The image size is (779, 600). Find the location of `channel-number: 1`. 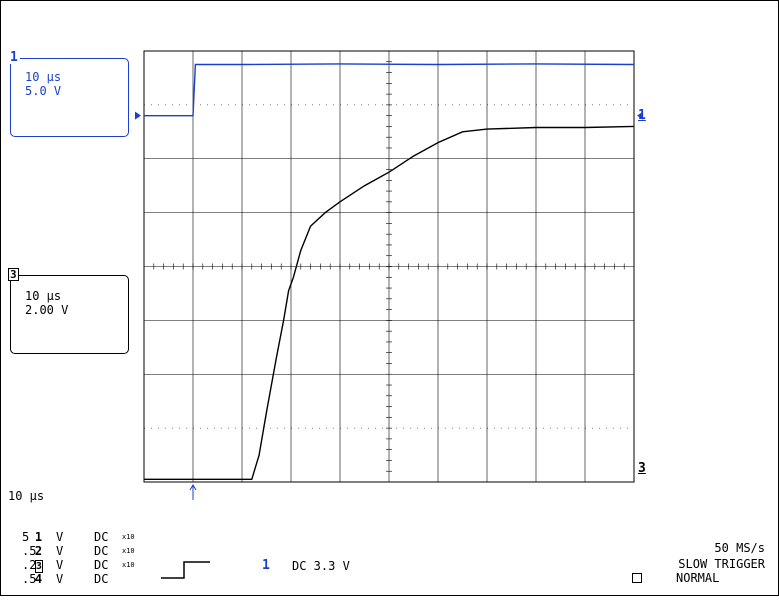

channel-number: 1 is located at coordinates (38, 537).